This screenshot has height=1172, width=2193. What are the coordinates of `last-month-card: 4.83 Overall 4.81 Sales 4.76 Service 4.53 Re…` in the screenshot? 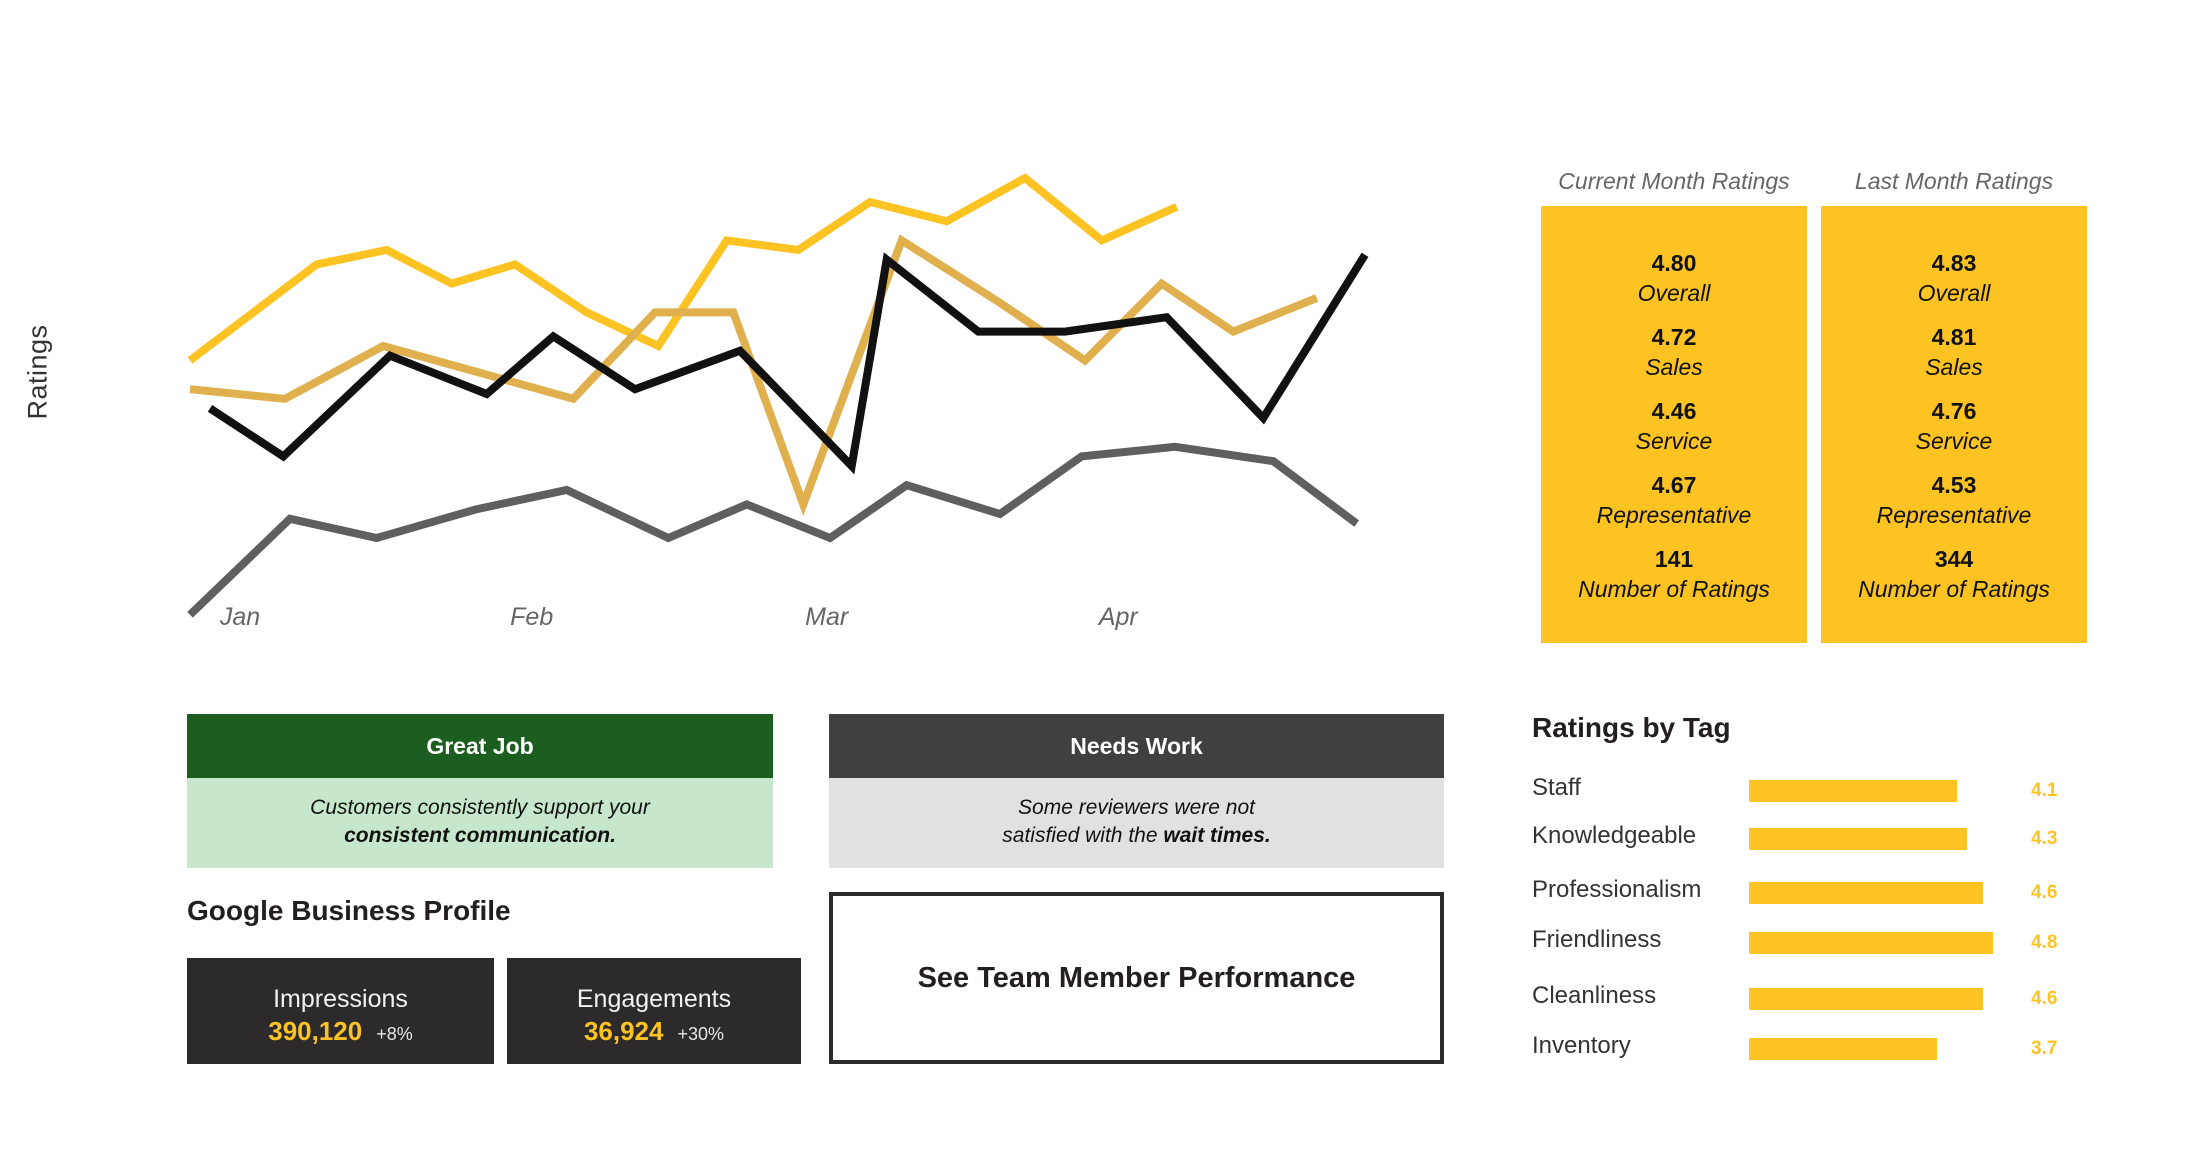 It's located at (1954, 424).